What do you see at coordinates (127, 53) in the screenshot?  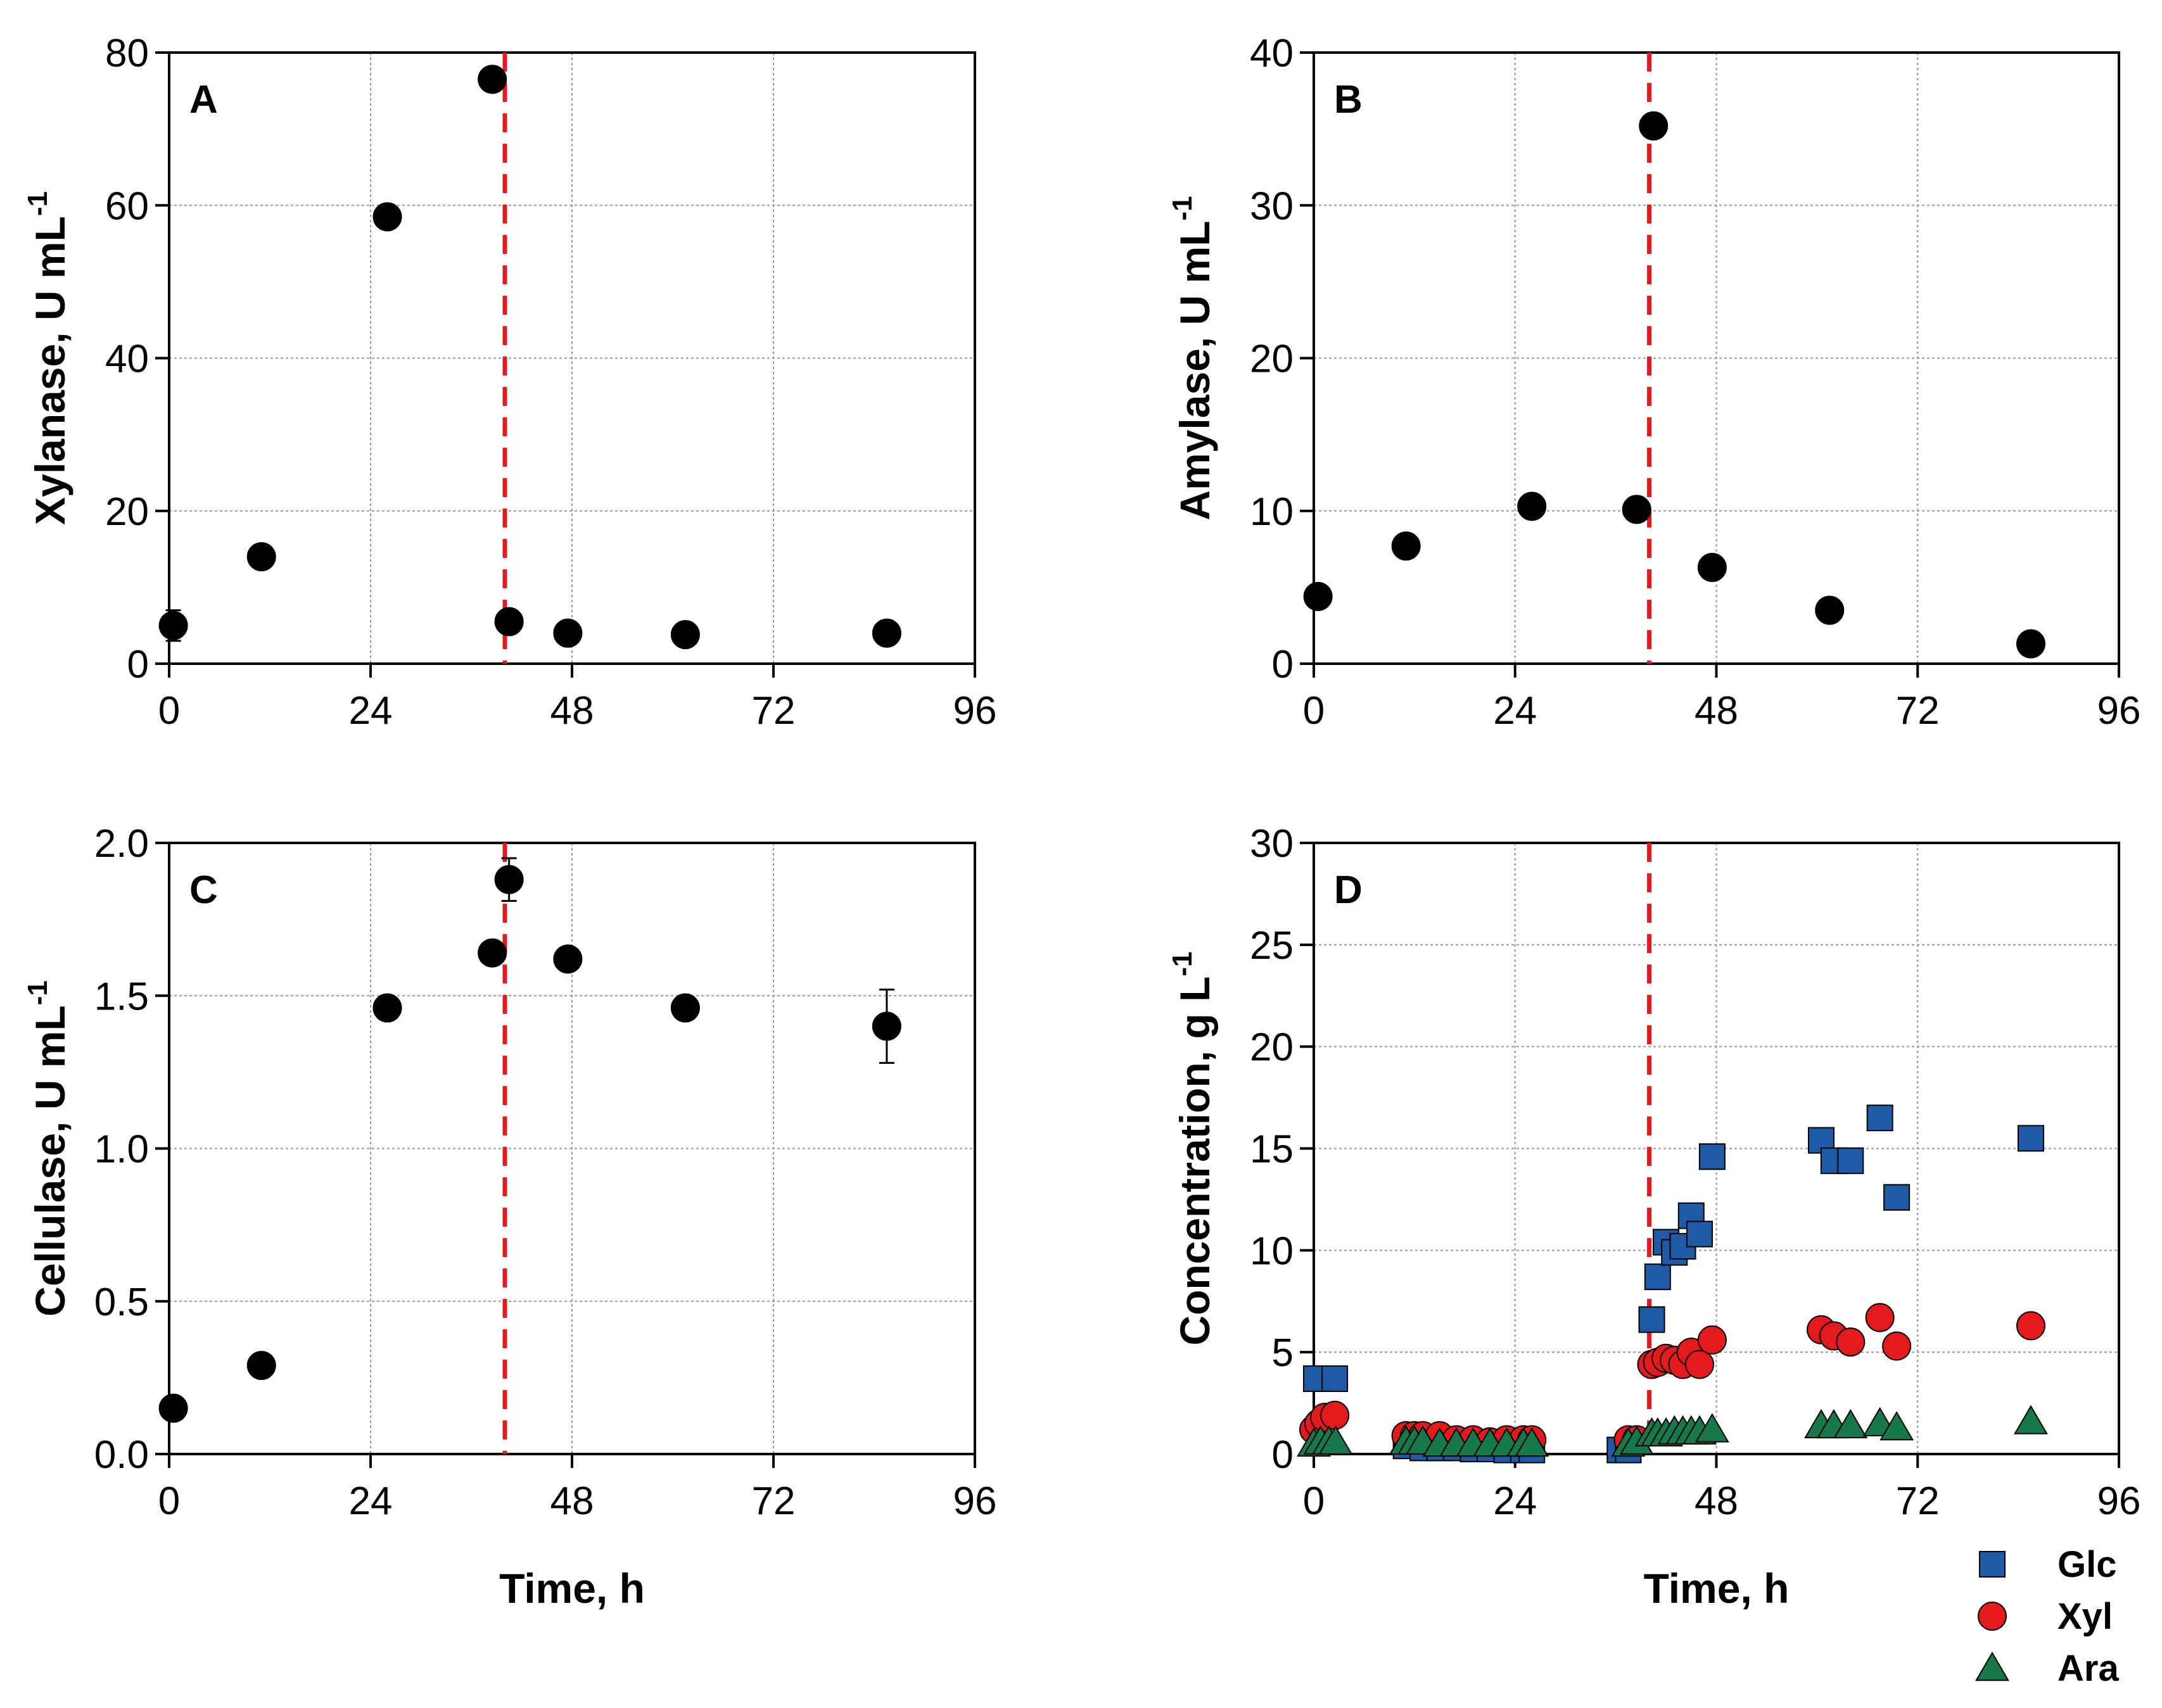 I see `y-tick-label: 80` at bounding box center [127, 53].